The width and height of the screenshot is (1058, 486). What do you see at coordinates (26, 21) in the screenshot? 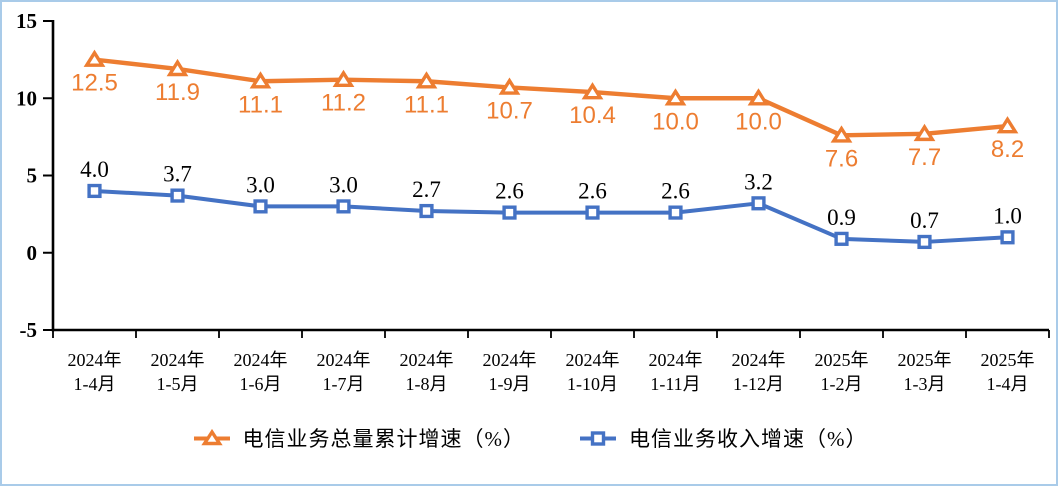
I see `y-tick-label: 15` at bounding box center [26, 21].